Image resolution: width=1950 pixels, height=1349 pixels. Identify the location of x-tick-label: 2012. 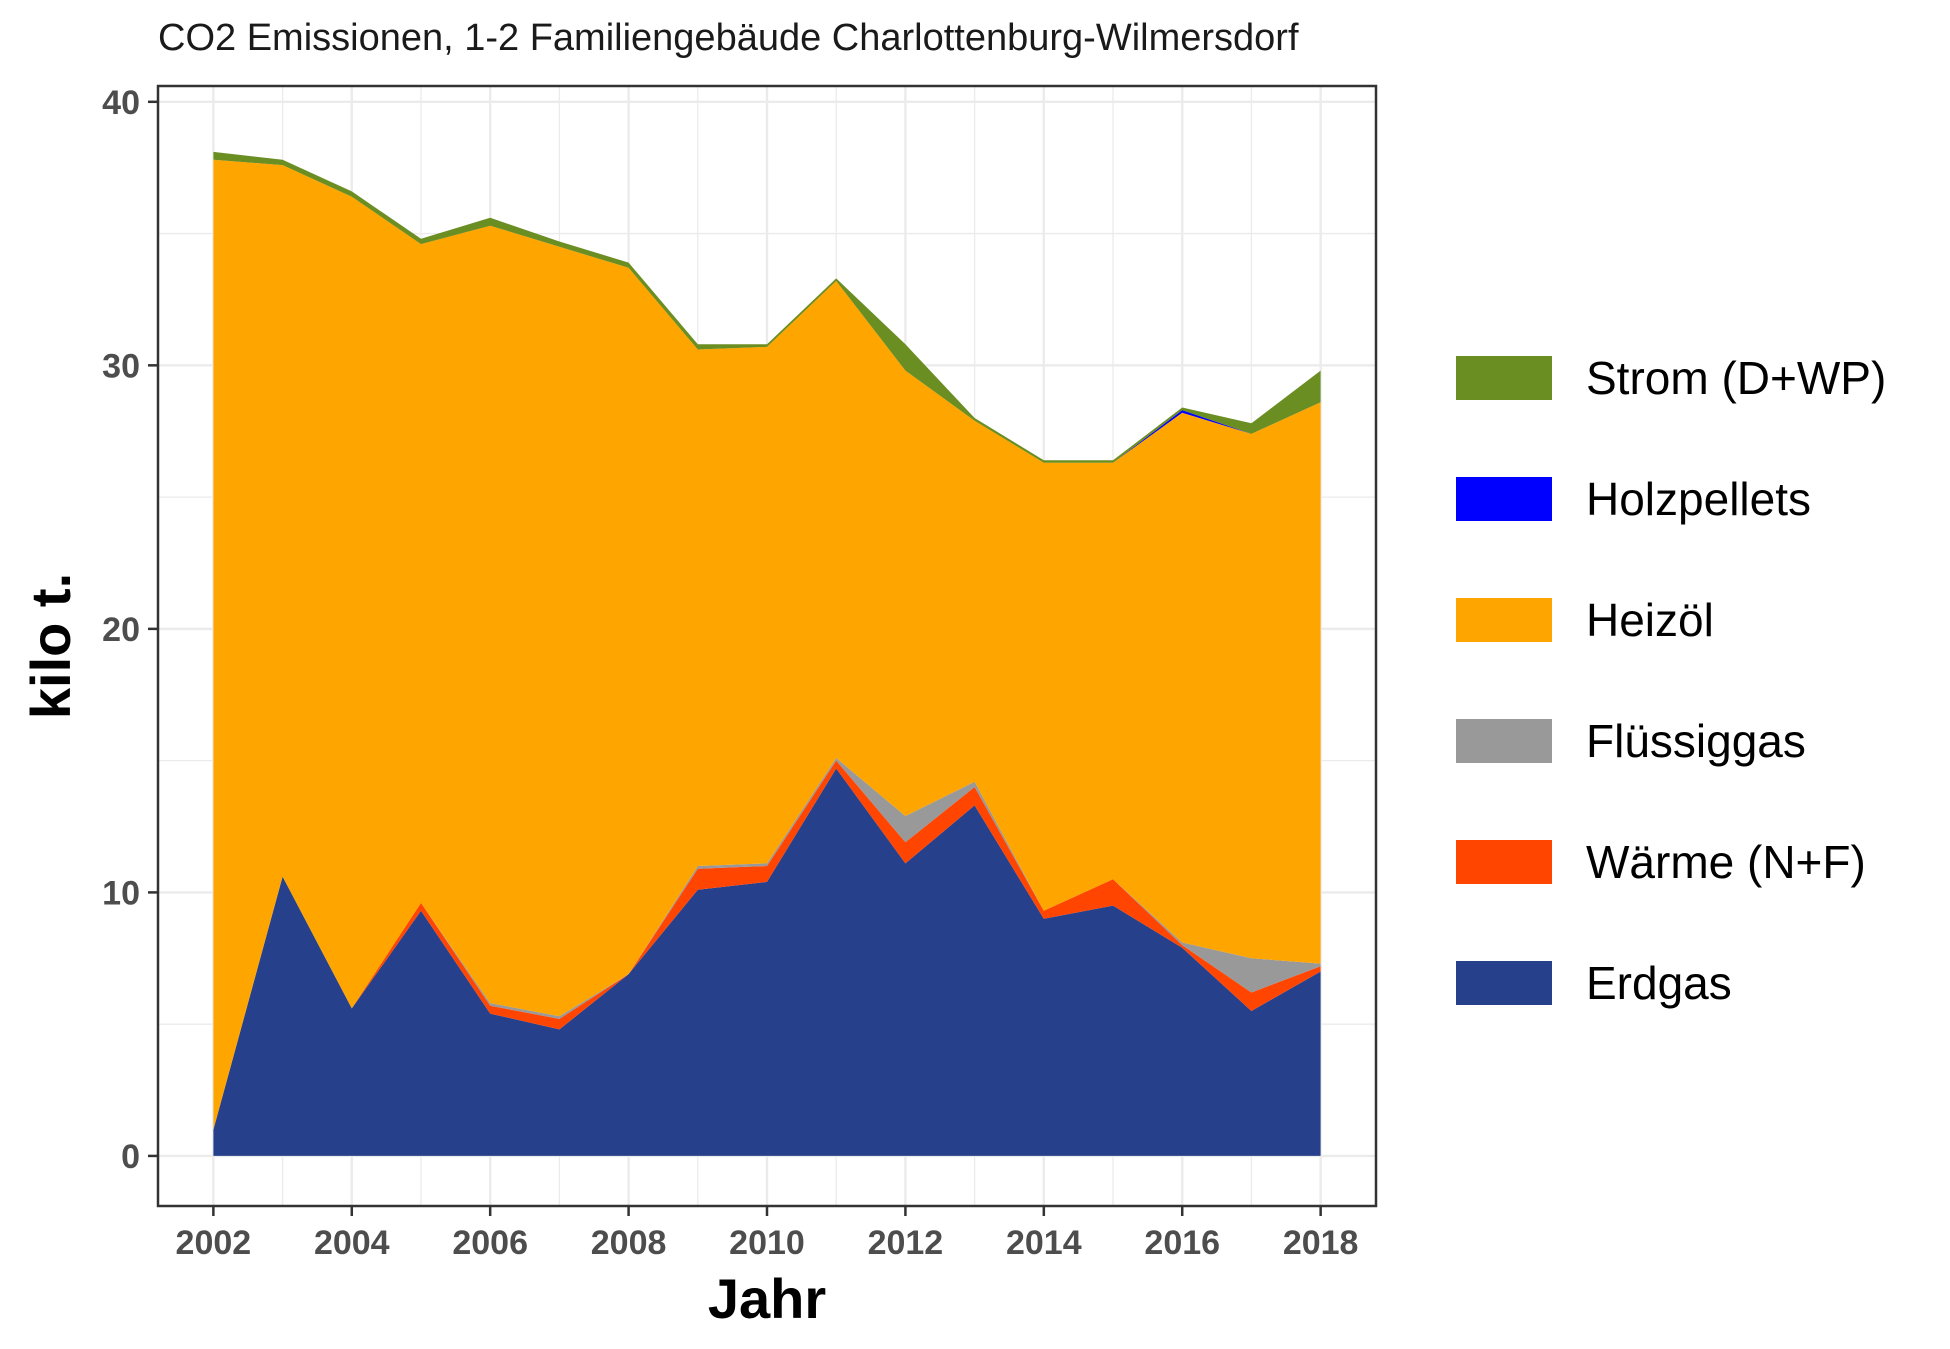
(906, 1243).